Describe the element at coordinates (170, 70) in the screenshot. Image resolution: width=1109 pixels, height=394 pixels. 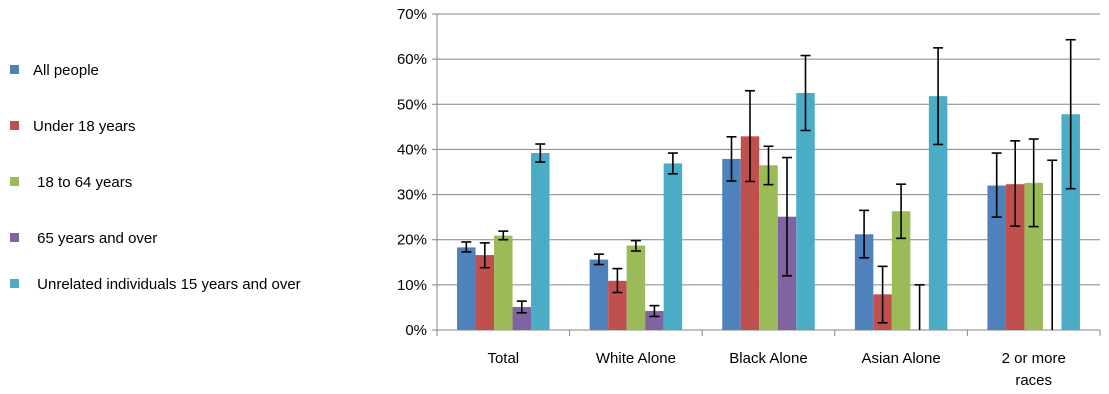
I see `legend-item: All people` at that location.